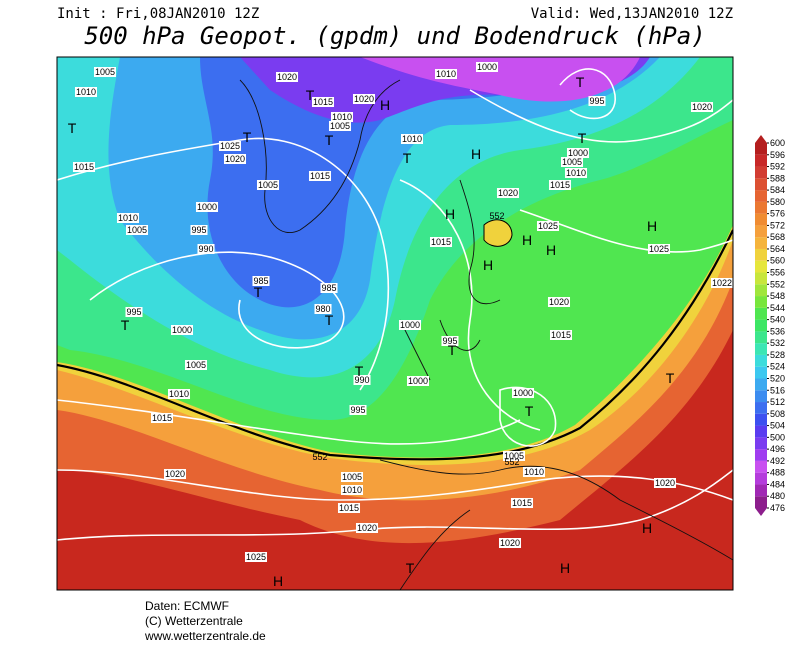 The image size is (790, 648). What do you see at coordinates (322, 309) in the screenshot?
I see `isobar-label: 980` at bounding box center [322, 309].